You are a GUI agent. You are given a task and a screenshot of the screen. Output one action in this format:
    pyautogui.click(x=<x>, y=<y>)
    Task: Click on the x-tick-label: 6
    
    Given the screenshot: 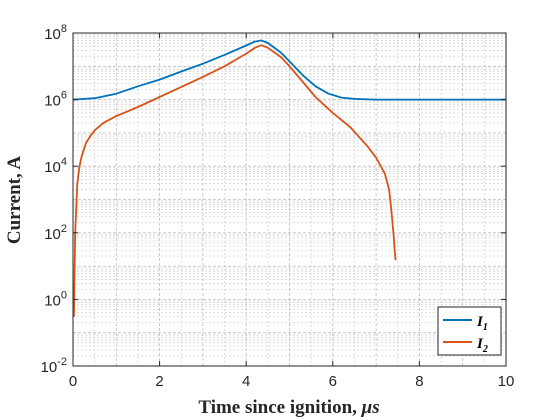 What is the action you would take?
    pyautogui.click(x=333, y=381)
    